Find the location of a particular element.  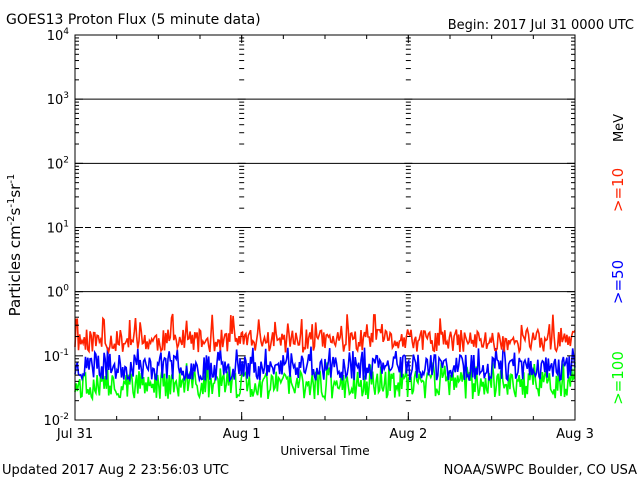

y-tick-label: 10³ is located at coordinates (58, 99).